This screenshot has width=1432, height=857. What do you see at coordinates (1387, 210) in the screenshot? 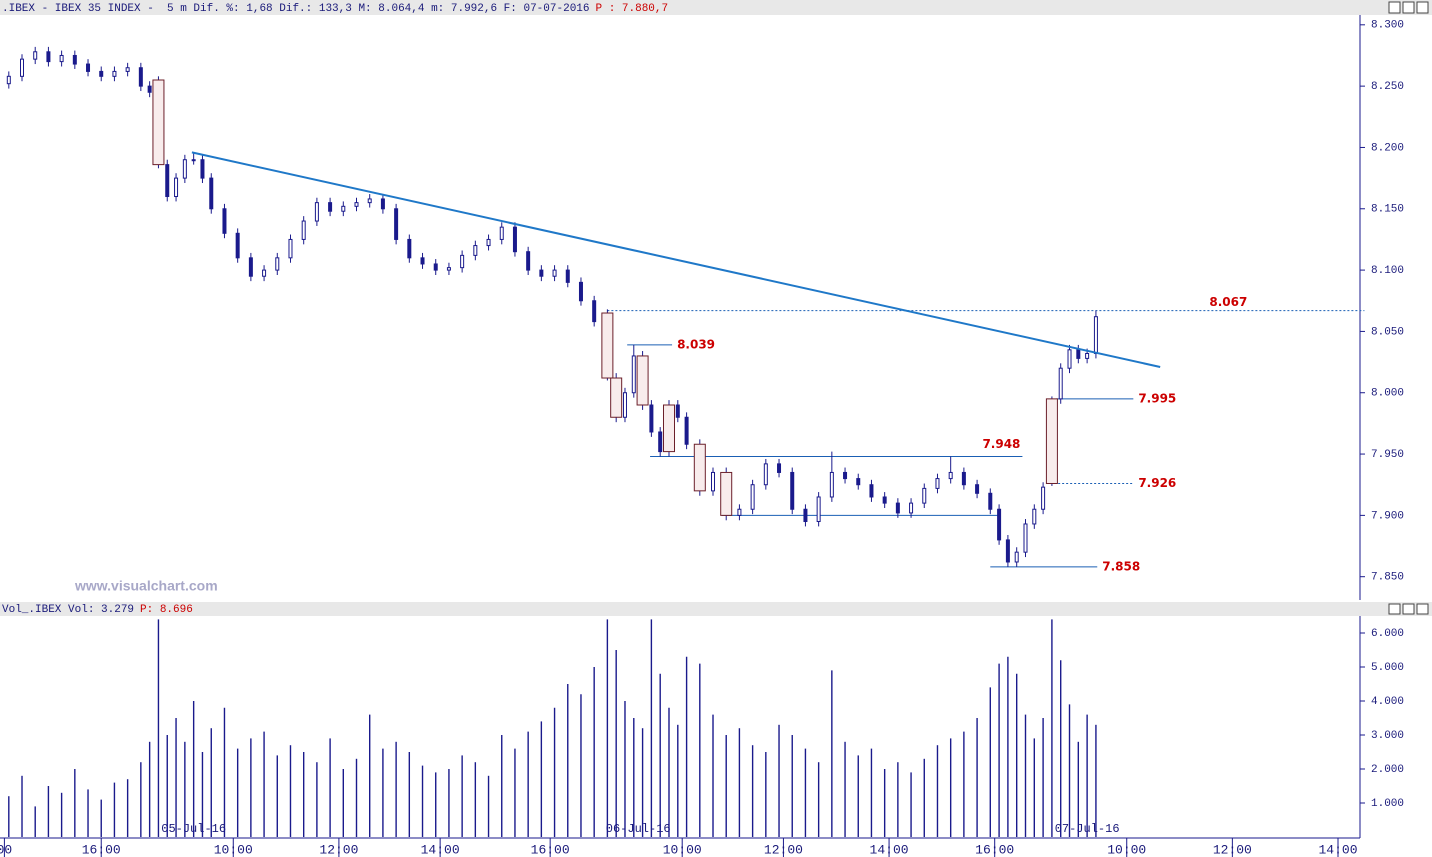
I see `y-tick-label: 8.150` at bounding box center [1387, 210].